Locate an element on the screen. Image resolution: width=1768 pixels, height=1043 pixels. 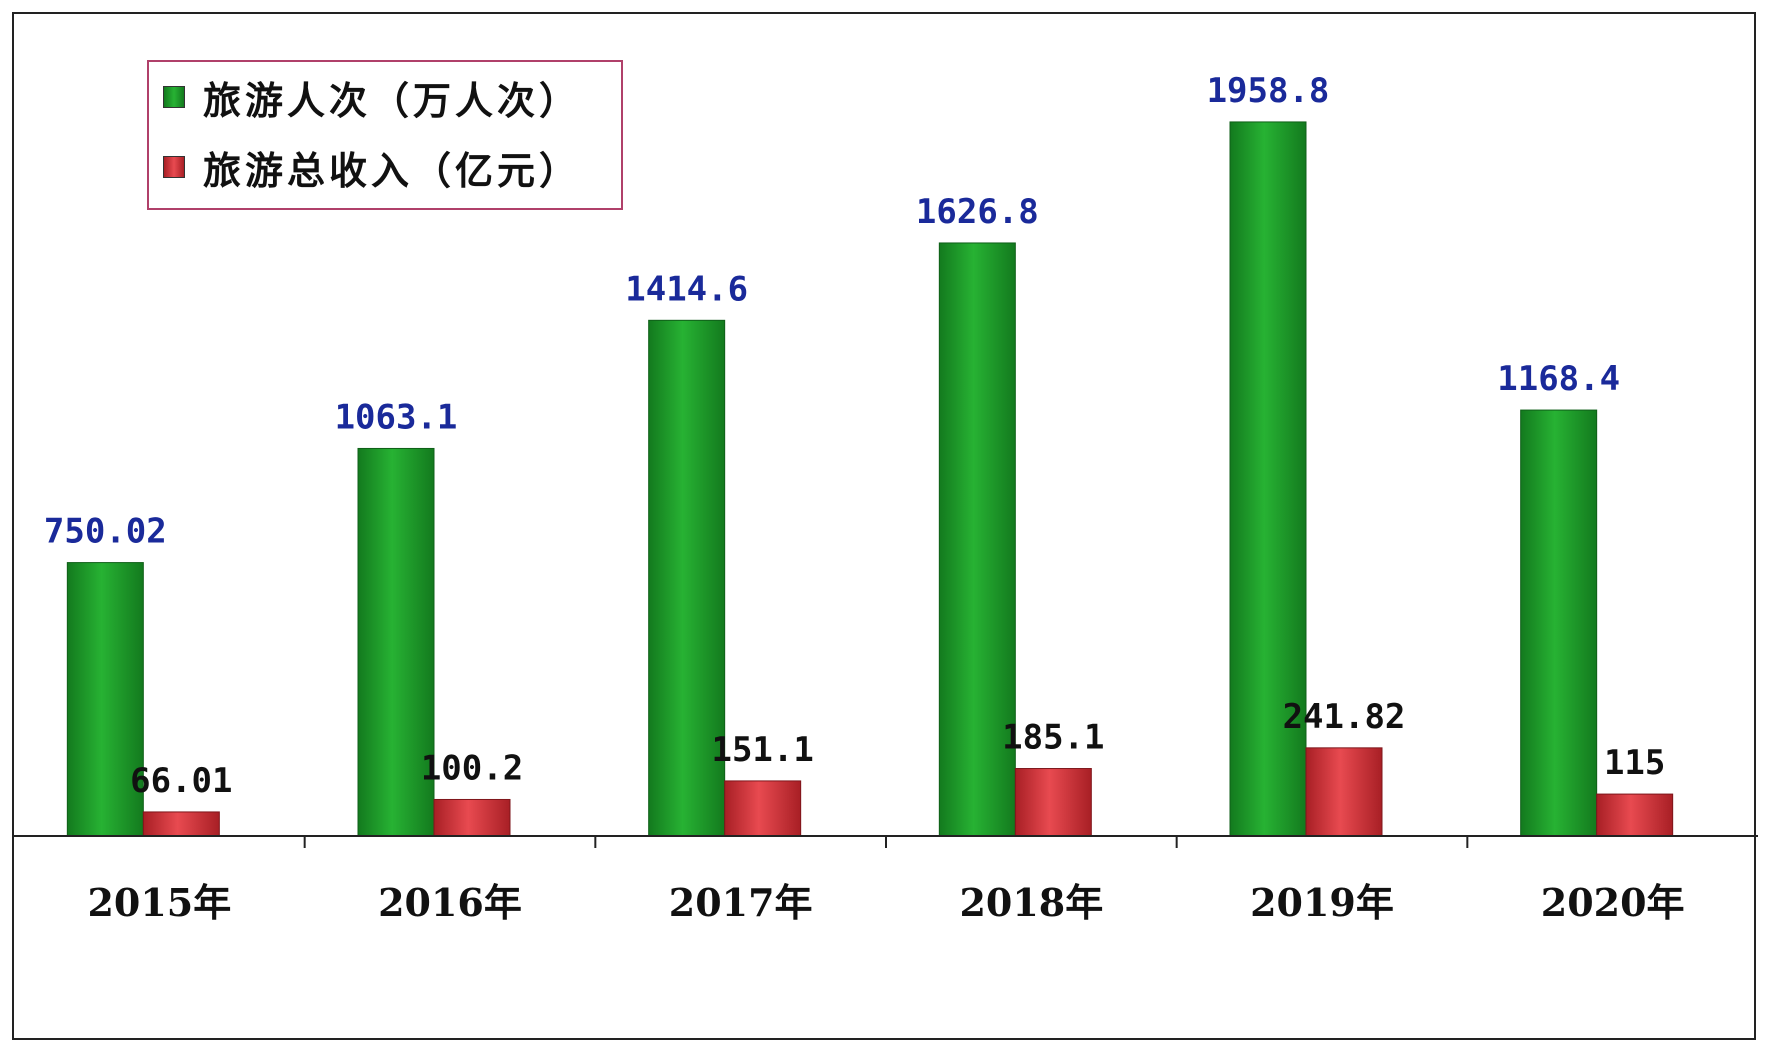
data-label-visitors-2018年: 1626.8 is located at coordinates (977, 212).